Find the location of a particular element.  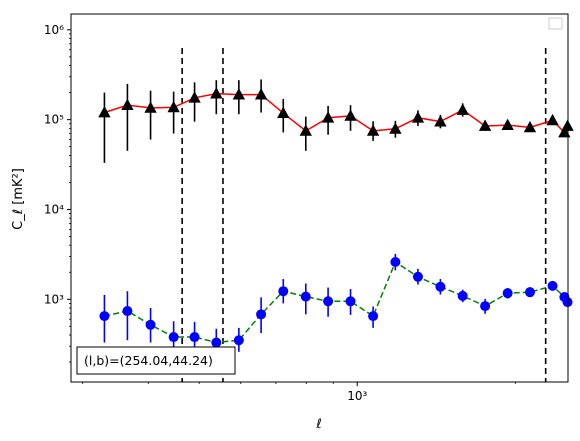

y-tick-label: 10⁵ is located at coordinates (54, 120).